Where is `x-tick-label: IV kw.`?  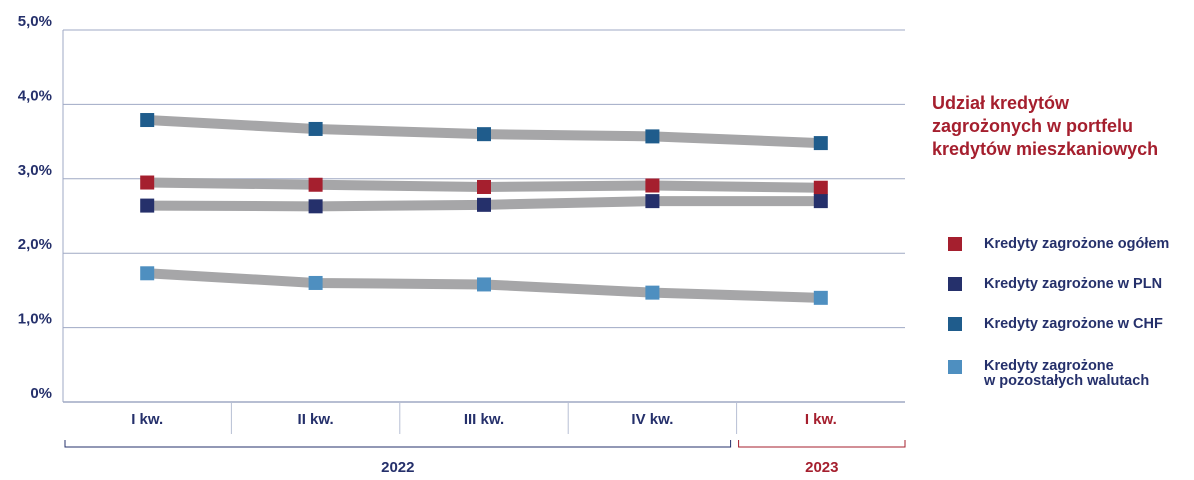
x-tick-label: IV kw. is located at coordinates (652, 419).